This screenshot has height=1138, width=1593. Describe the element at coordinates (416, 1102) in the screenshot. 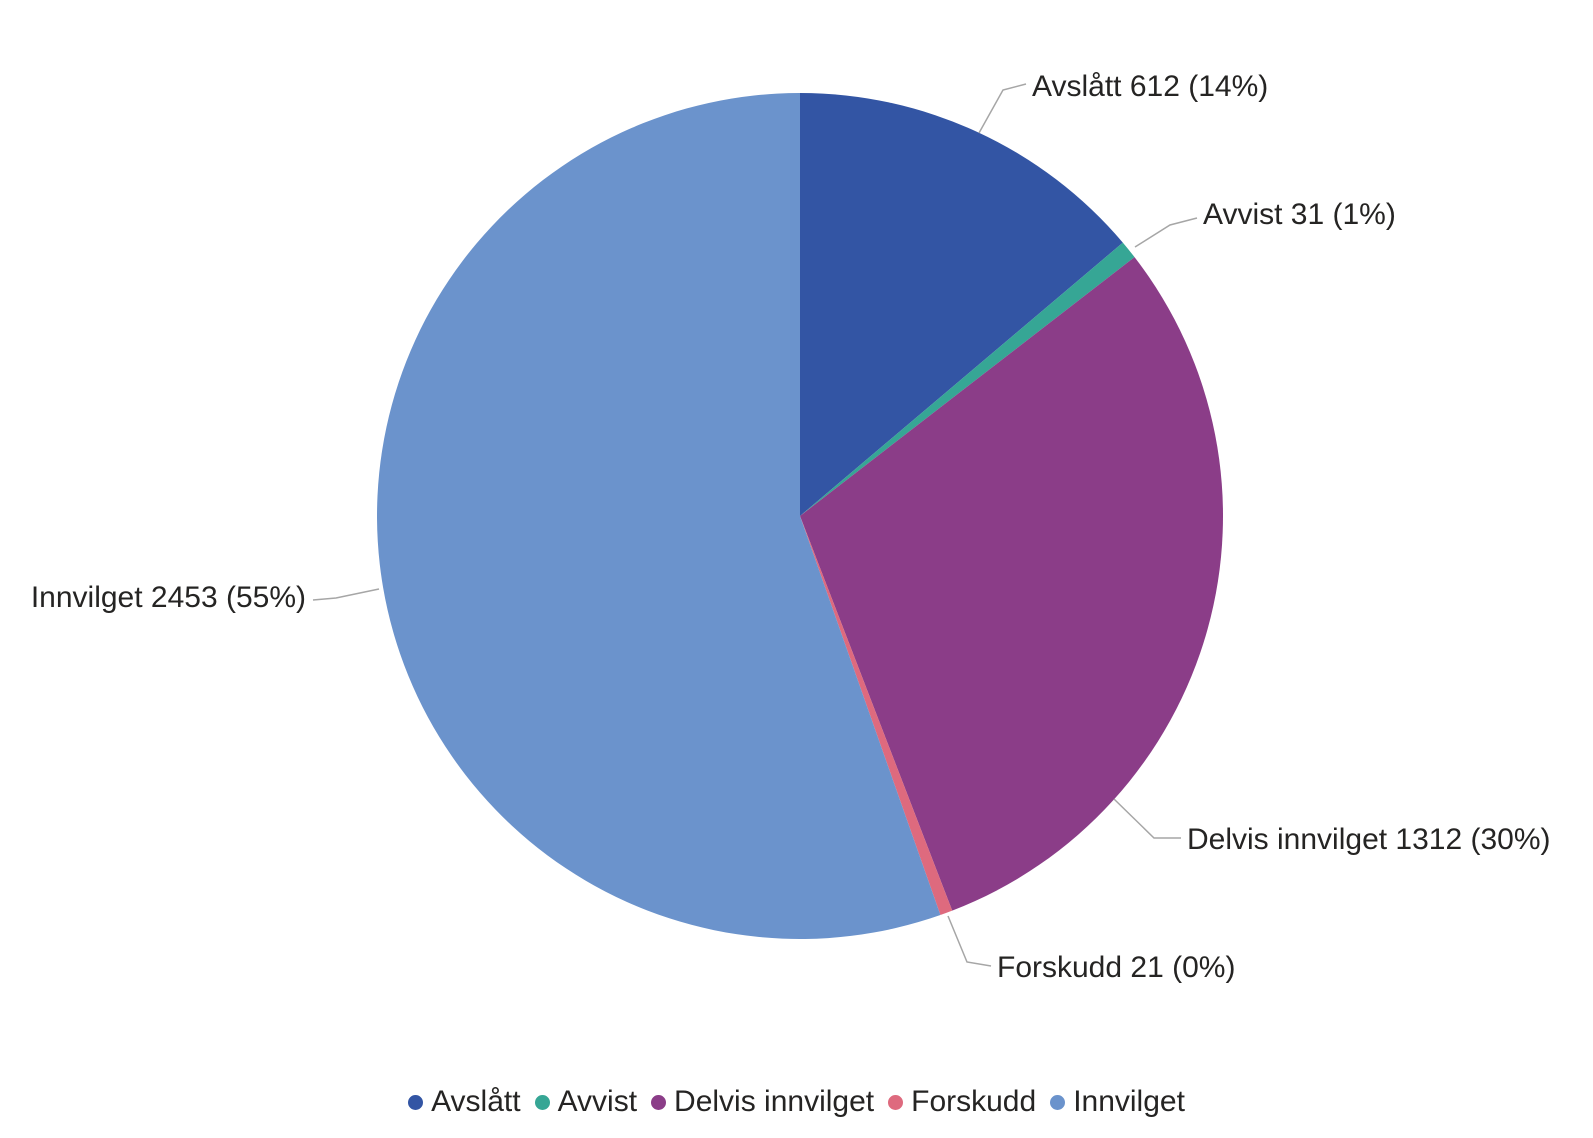

I see `legend-dot-avslatt-icon` at that location.